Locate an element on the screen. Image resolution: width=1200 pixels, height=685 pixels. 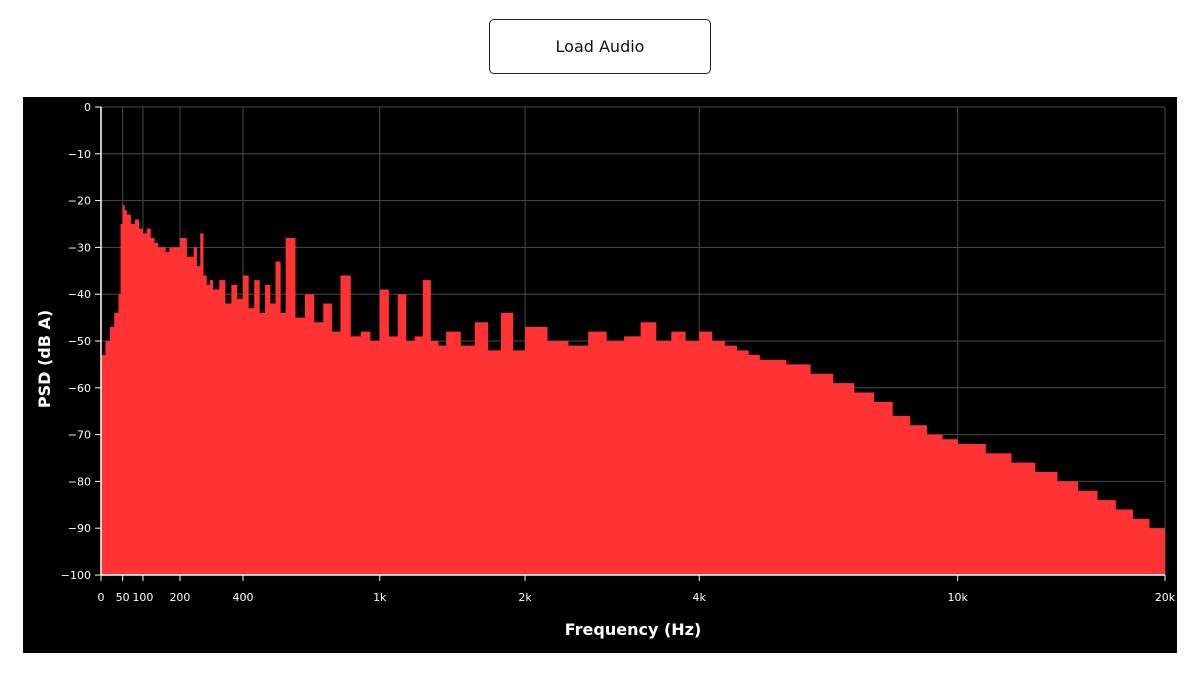
y-axis-title: PSD (dB A) is located at coordinates (44, 359).